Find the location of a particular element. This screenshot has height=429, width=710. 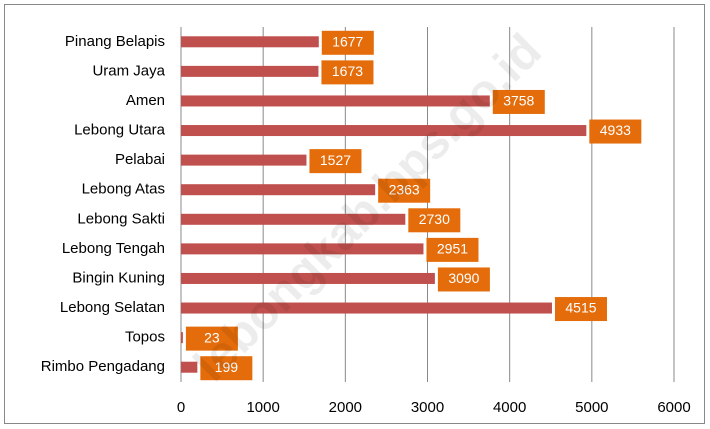

value-label: 2730 is located at coordinates (434, 219).